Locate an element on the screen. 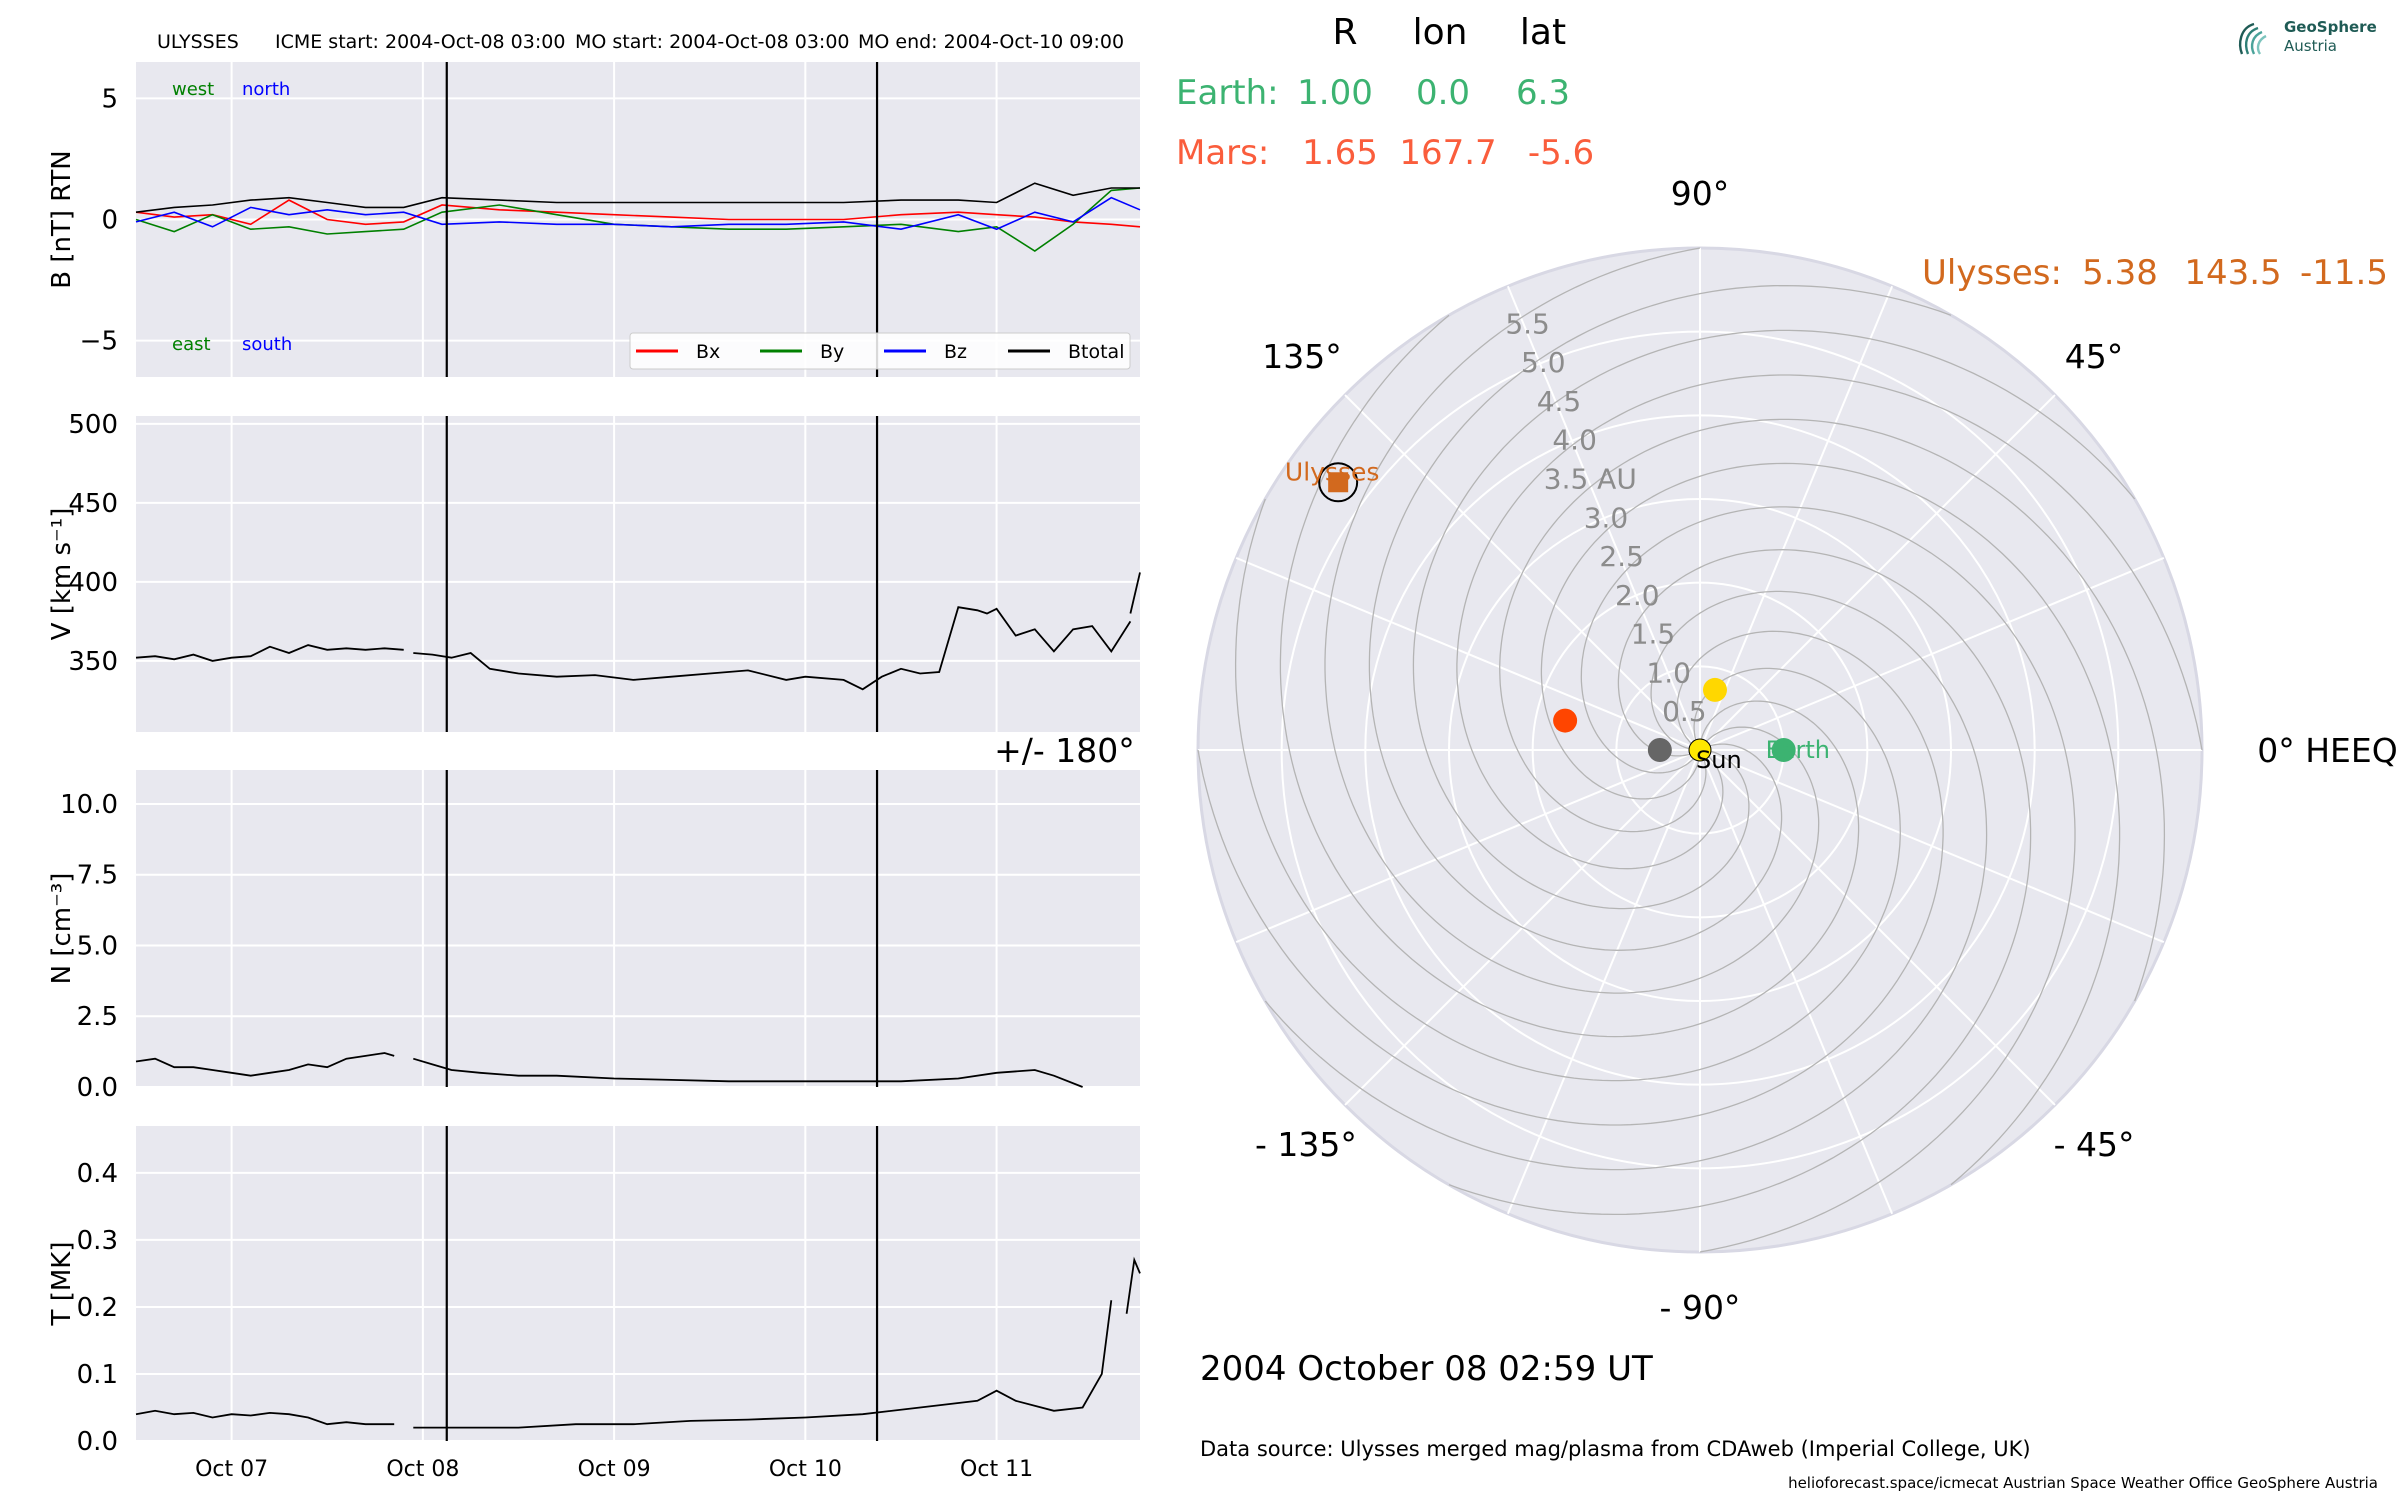  table-header-r: R is located at coordinates (1344, 32).